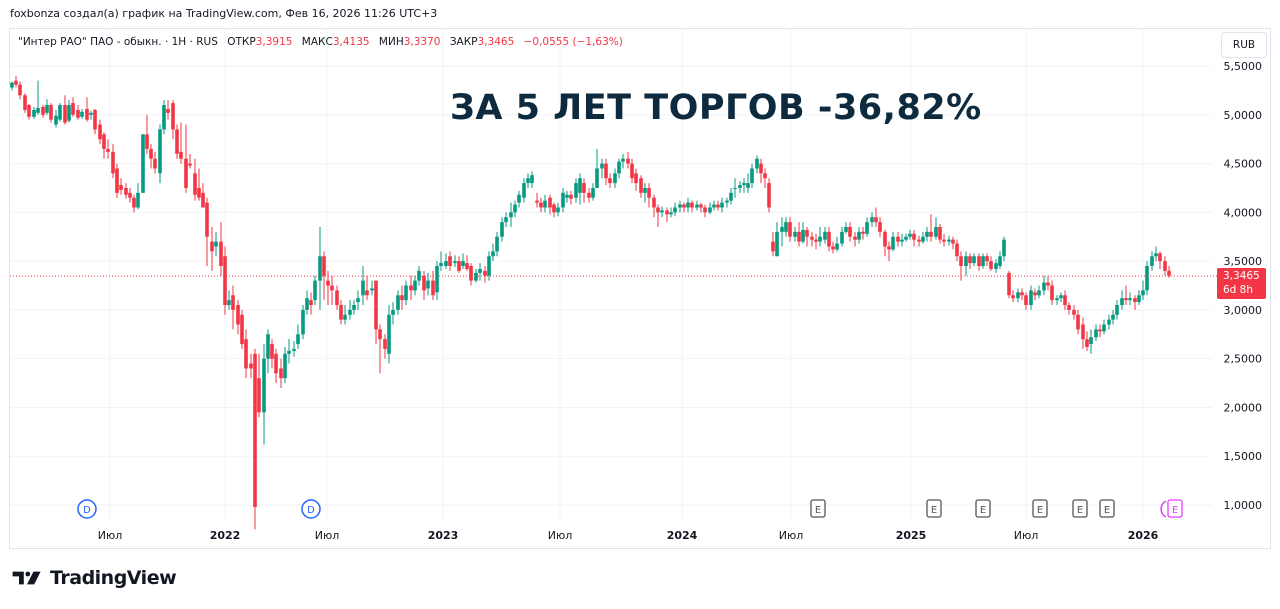 The height and width of the screenshot is (609, 1280). What do you see at coordinates (118, 42) in the screenshot?
I see `symbol-title: "Интер РАО" ПАО - обыкн. · 1Н · RUS` at bounding box center [118, 42].